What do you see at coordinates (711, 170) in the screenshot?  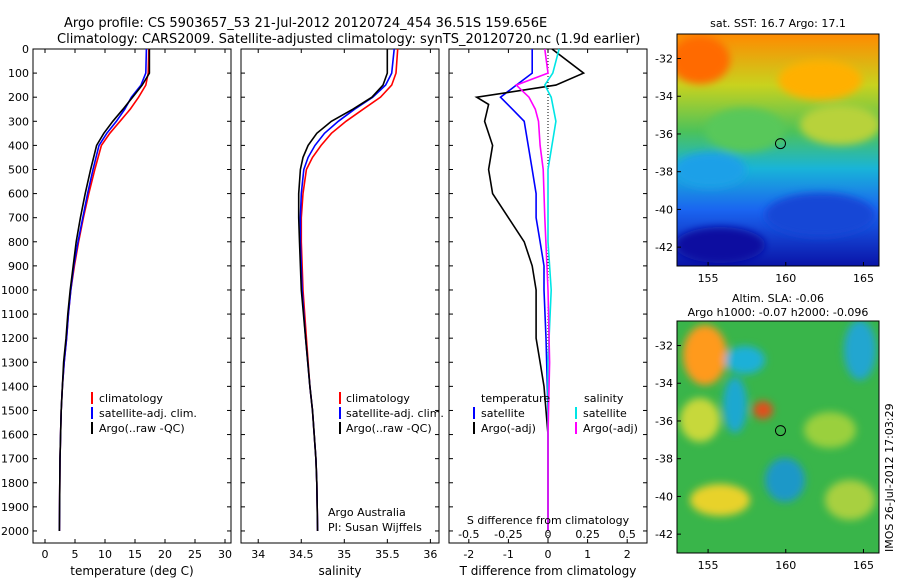 I see `sst-cyan-patch` at bounding box center [711, 170].